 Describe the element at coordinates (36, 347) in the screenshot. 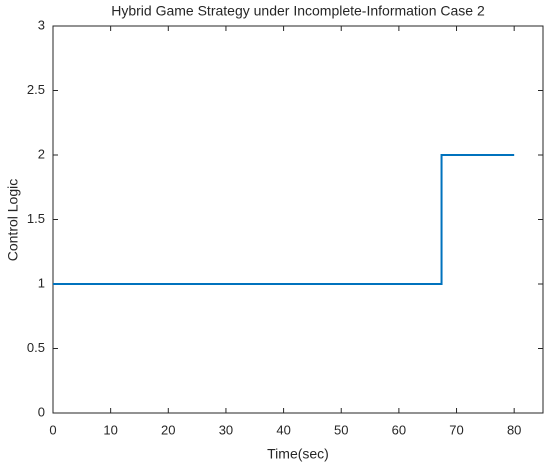

I see `y-tick-label: 0.5` at that location.